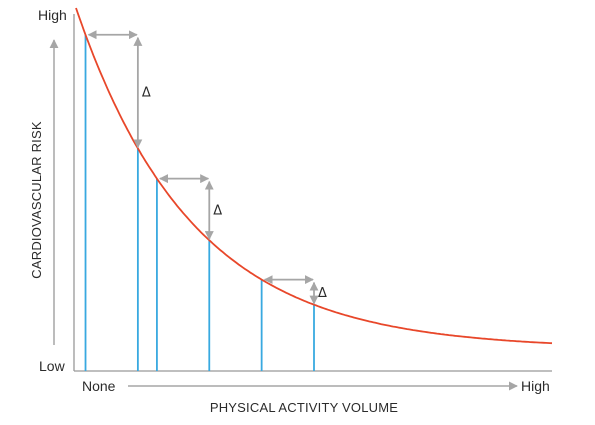 The width and height of the screenshot is (595, 425). What do you see at coordinates (217, 210) in the screenshot?
I see `delta-label-2: Δ` at bounding box center [217, 210].